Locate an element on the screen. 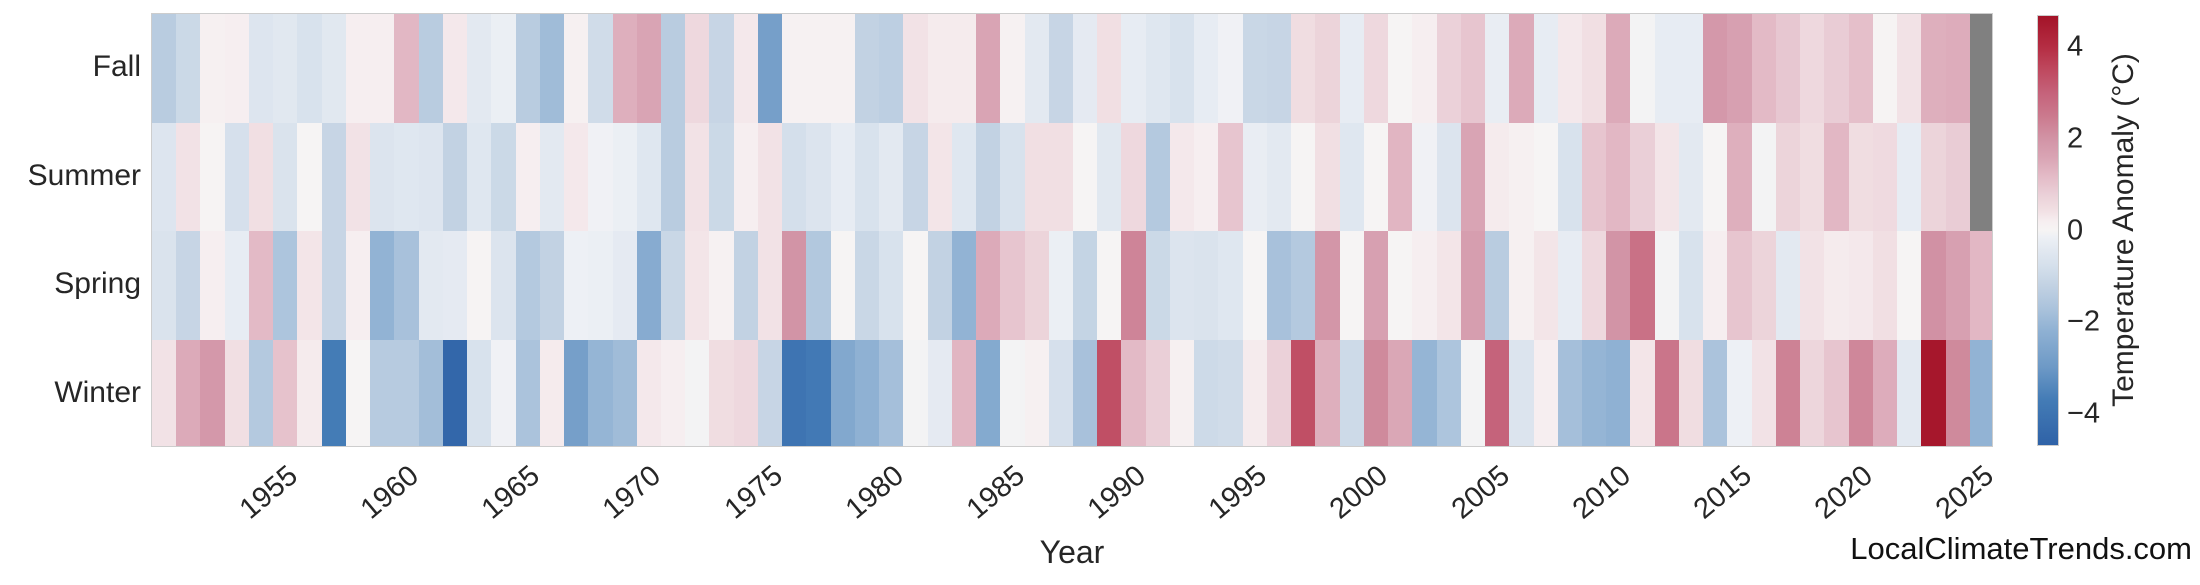  colorbar-tick-label: 4 is located at coordinates (2075, 46).